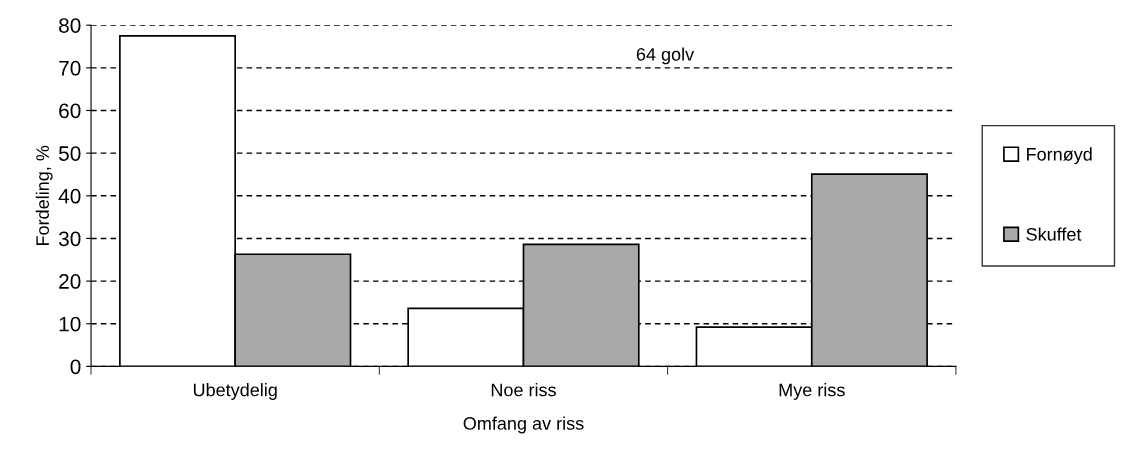 The width and height of the screenshot is (1138, 458). Describe the element at coordinates (1054, 234) in the screenshot. I see `legend-label: Skuffet` at that location.